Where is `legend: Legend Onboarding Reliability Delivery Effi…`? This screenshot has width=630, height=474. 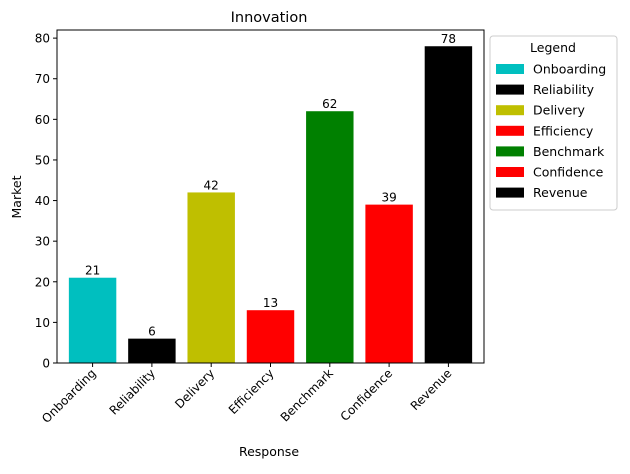
legend: Legend Onboarding Reliability Delivery Effi… is located at coordinates (553, 123).